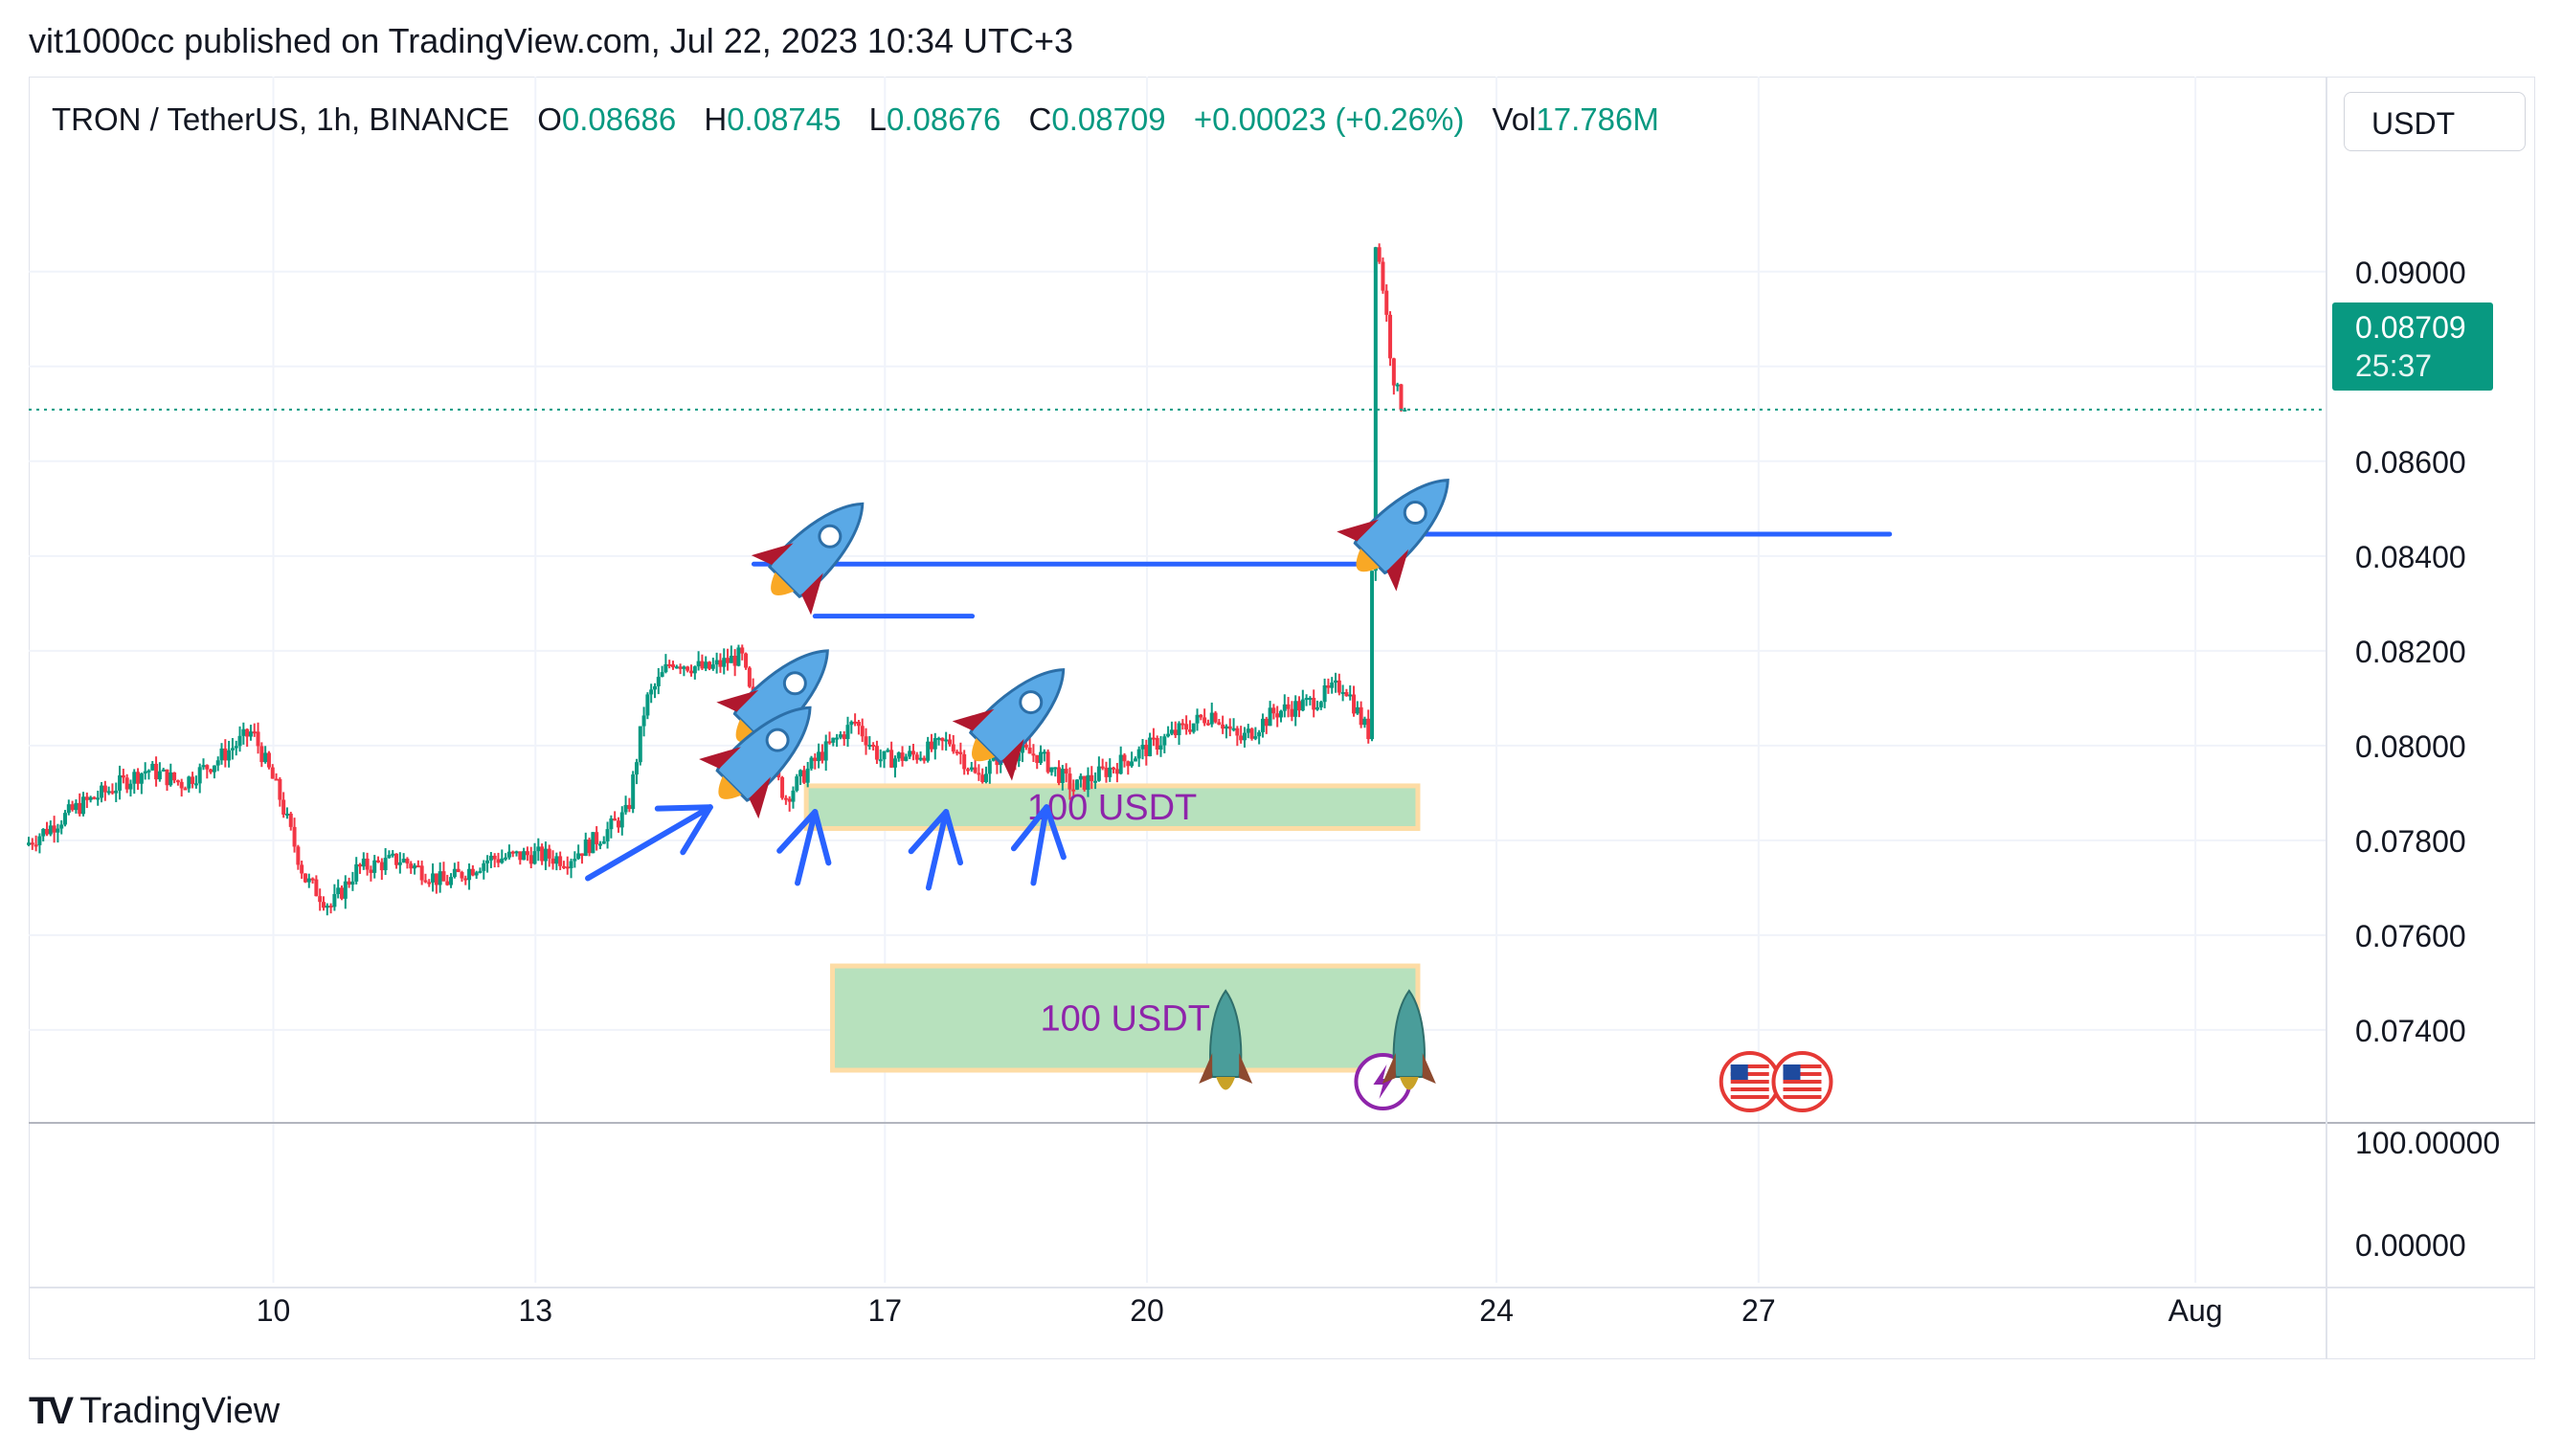  What do you see at coordinates (1040, 845) in the screenshot?
I see `arrow-shaft` at bounding box center [1040, 845].